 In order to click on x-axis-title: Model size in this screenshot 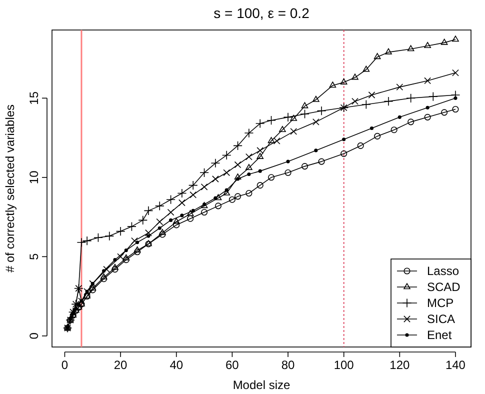, I will do `click(261, 385)`.